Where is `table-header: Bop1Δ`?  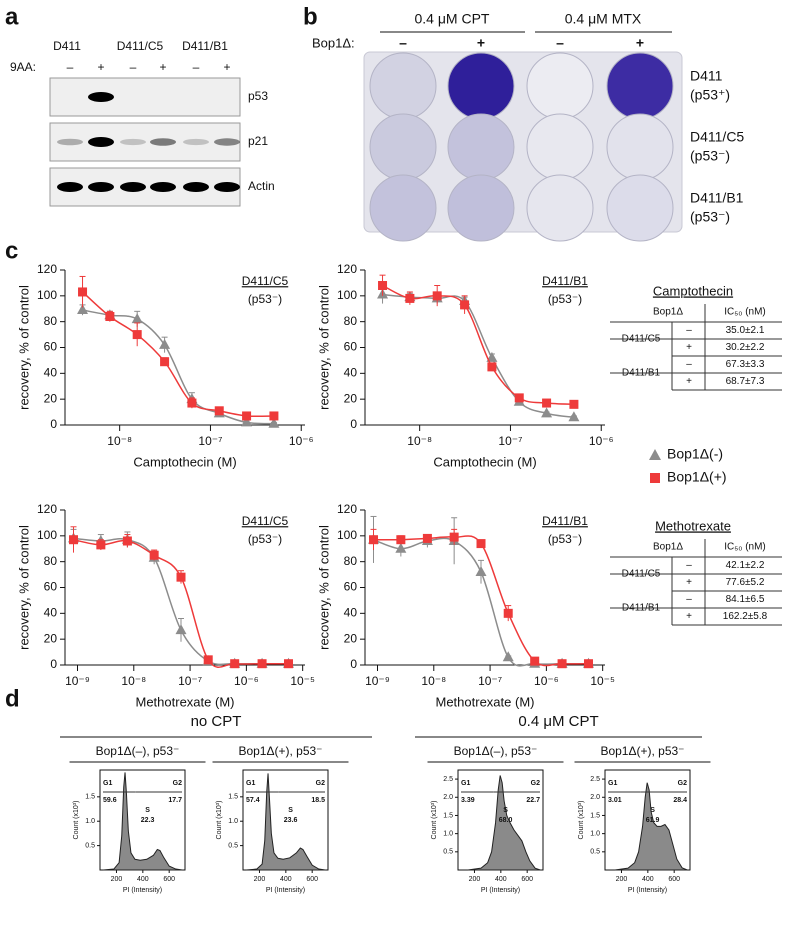 table-header: Bop1Δ is located at coordinates (668, 312).